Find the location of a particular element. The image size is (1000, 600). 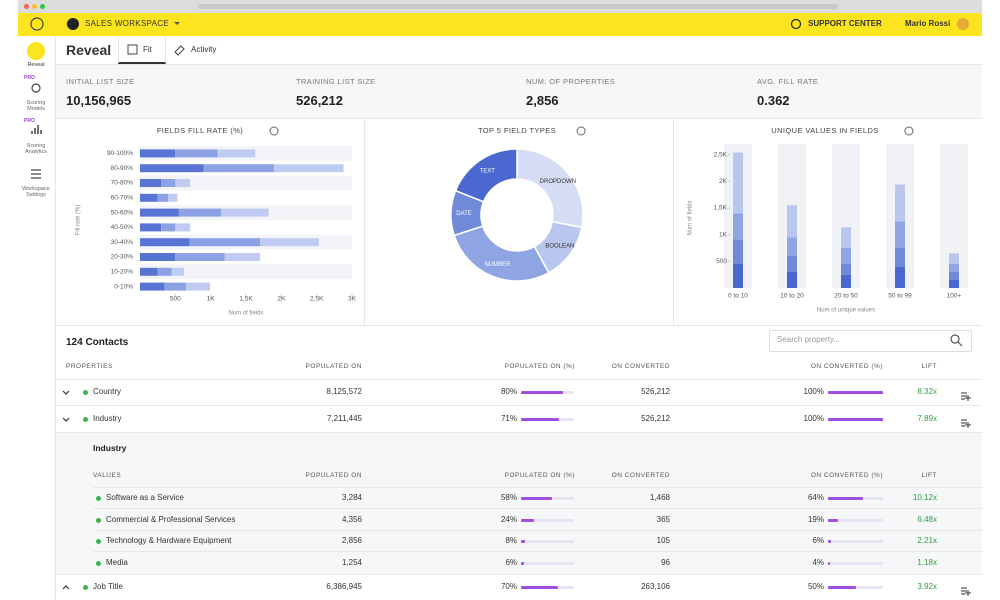

expanded-title: Industry is located at coordinates (110, 447).